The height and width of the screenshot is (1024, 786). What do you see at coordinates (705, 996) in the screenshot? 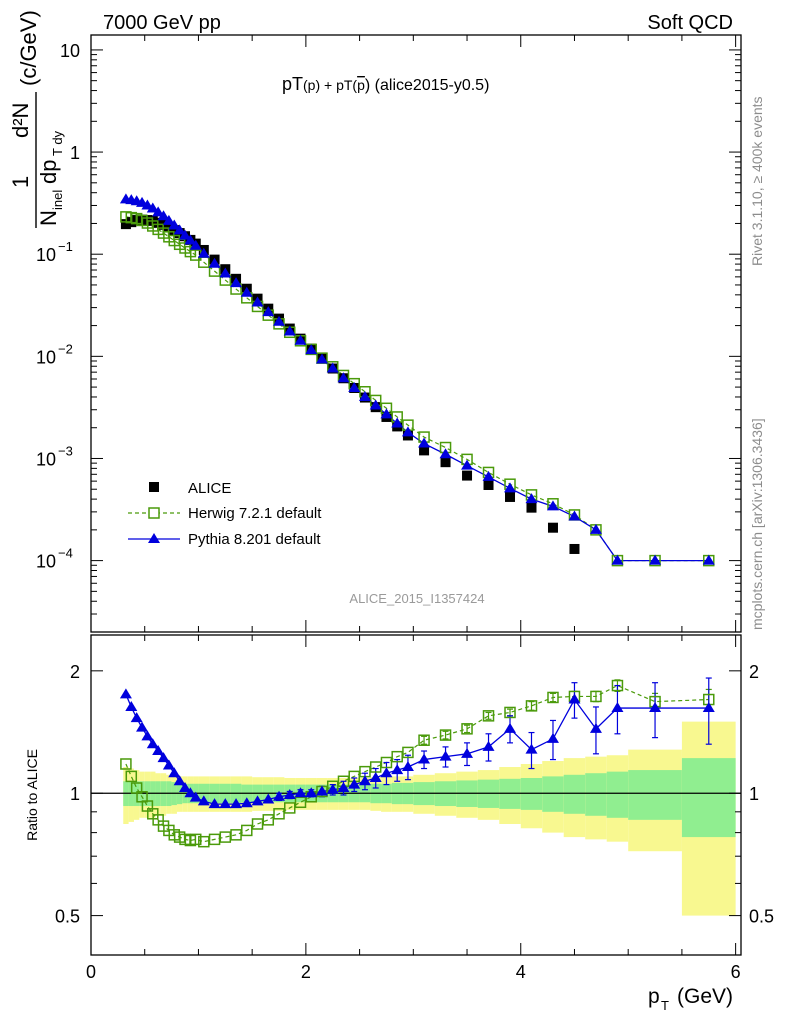
I see `x-axis-label-unit: (GeV)` at bounding box center [705, 996].